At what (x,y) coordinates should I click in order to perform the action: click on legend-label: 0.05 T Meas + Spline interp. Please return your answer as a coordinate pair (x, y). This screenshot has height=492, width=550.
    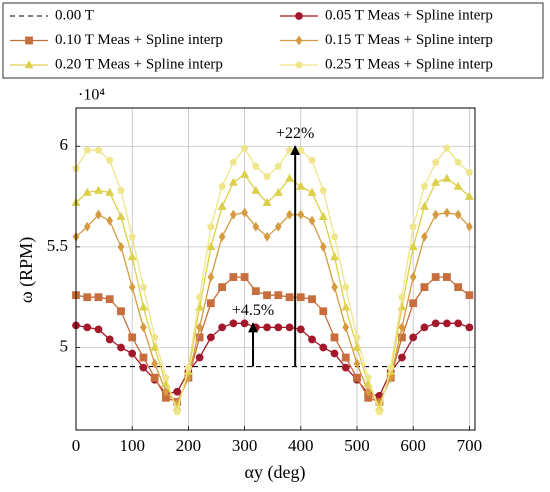
    Looking at the image, I should click on (409, 15).